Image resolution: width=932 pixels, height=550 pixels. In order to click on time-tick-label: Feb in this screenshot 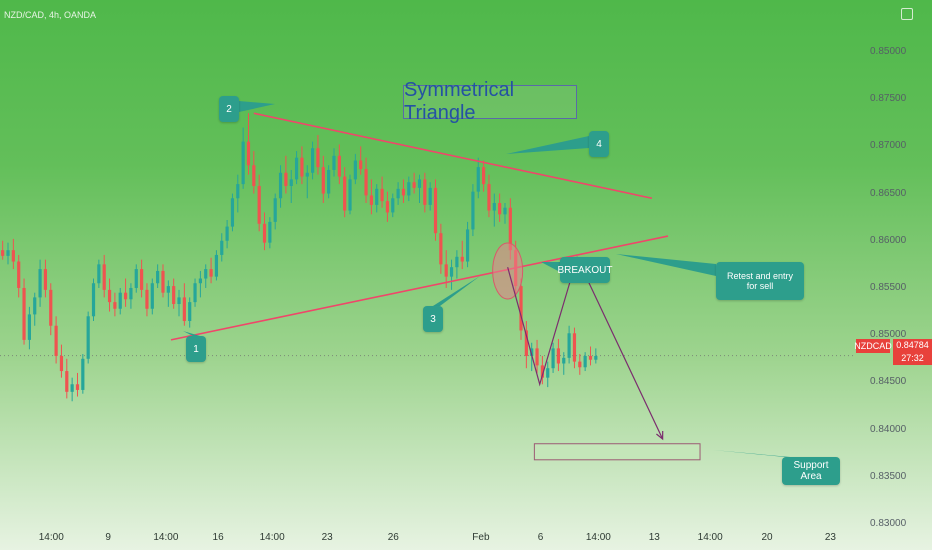, I will do `click(481, 537)`.